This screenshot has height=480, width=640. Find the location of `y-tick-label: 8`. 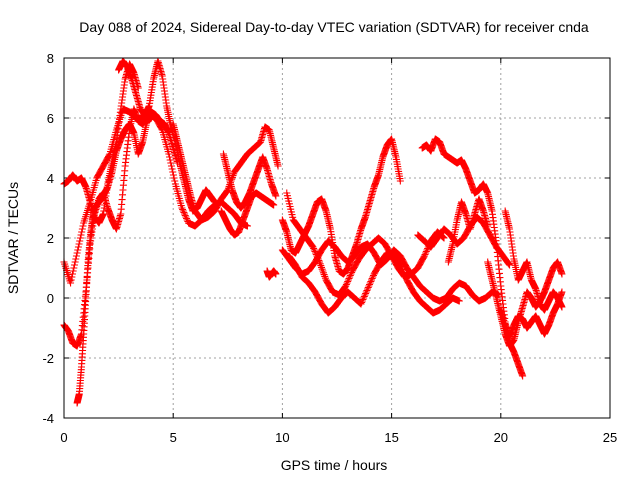

y-tick-label: 8 is located at coordinates (50, 58).